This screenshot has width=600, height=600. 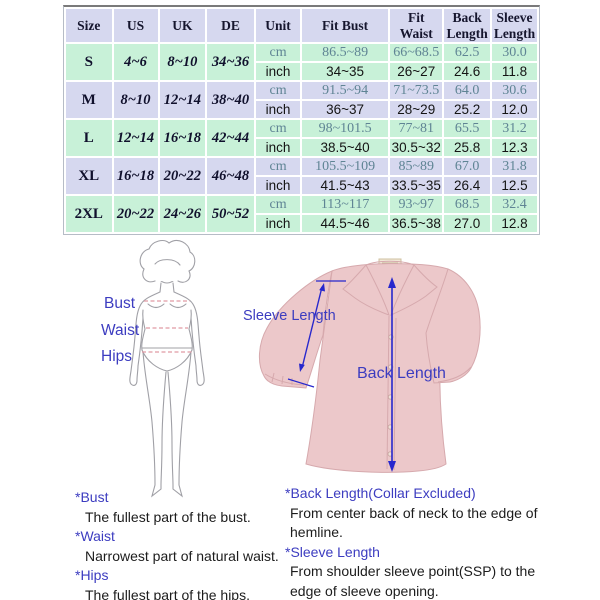 I want to click on figure-right-inner-arm, so click(x=193, y=342).